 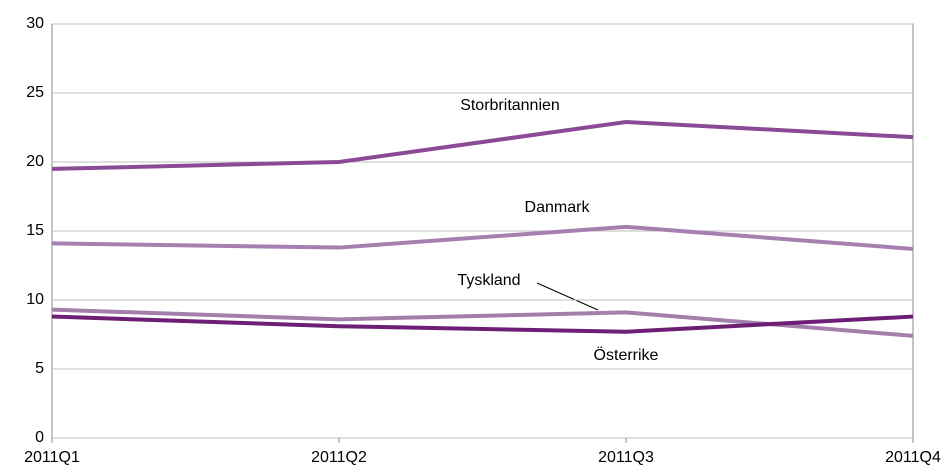 What do you see at coordinates (339, 457) in the screenshot?
I see `x-tick-label: 2011Q2` at bounding box center [339, 457].